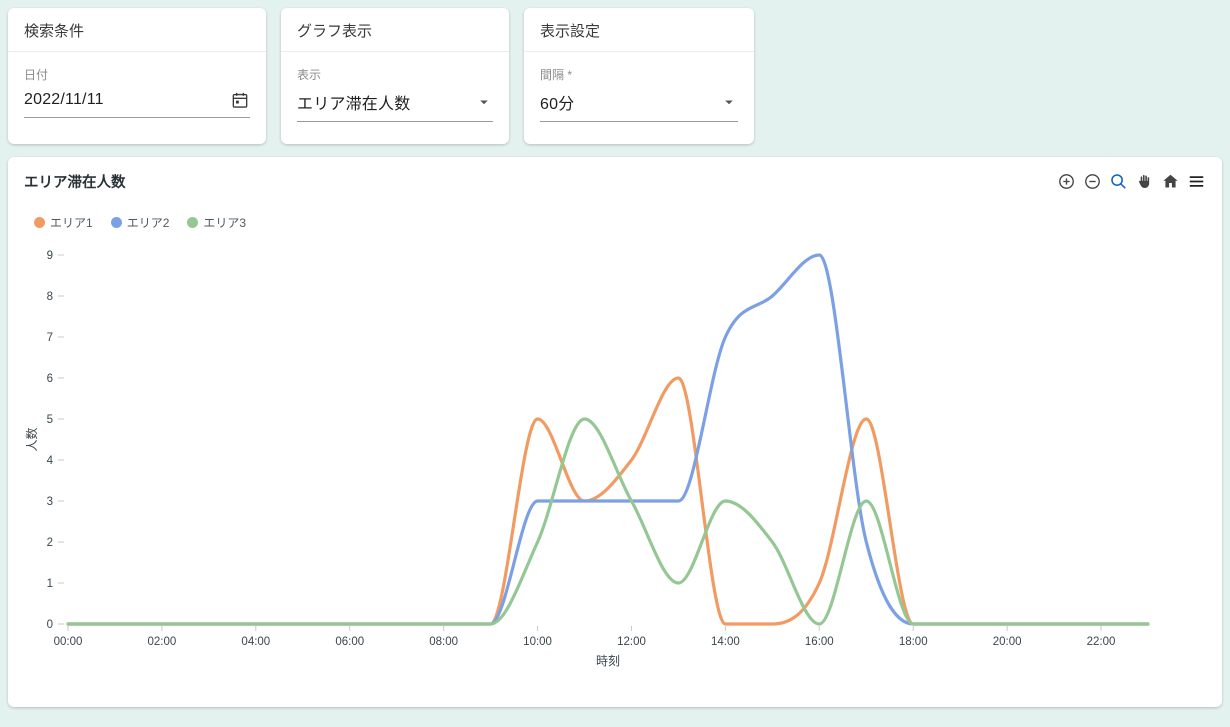 This screenshot has height=727, width=1230. I want to click on chart-title: エリア滞在人数, so click(75, 183).